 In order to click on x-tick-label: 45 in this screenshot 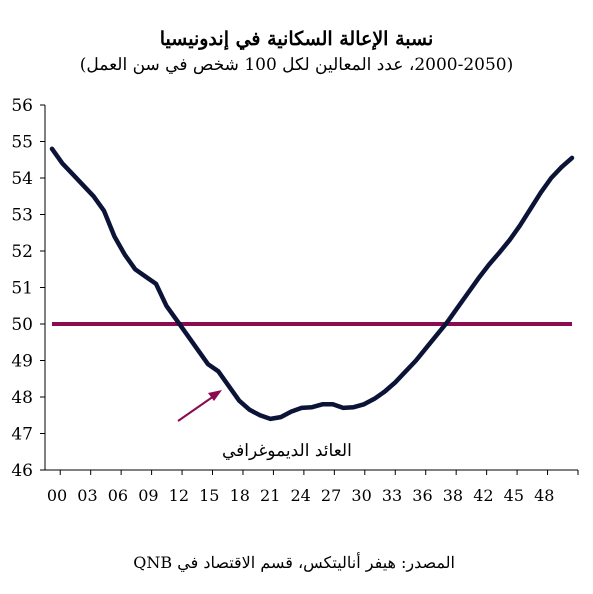, I will do `click(514, 495)`.